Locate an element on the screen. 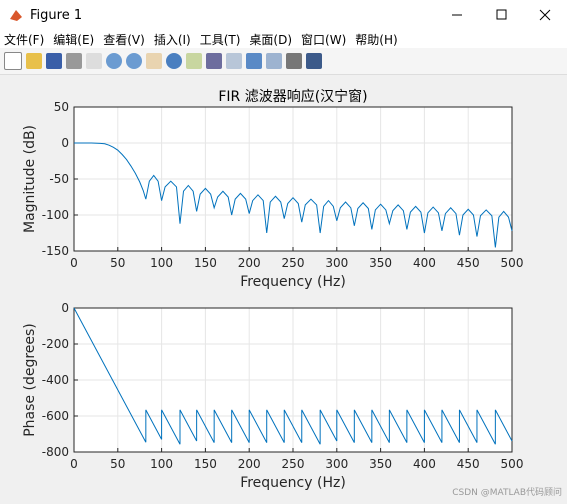  zoom-out-button is located at coordinates (134, 61).